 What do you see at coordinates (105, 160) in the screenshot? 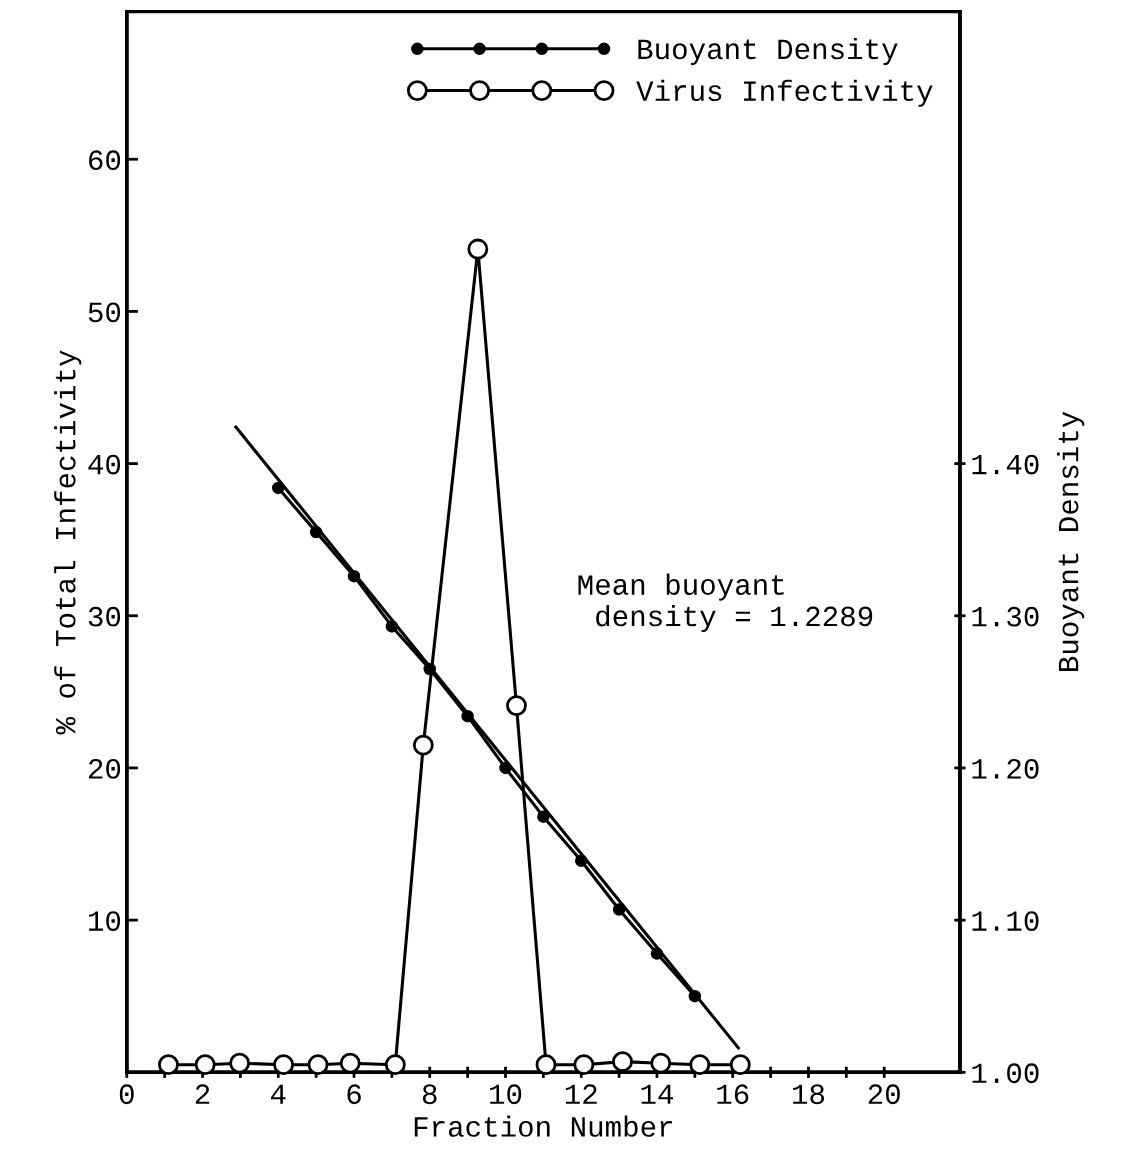
I see `y-tick-label: 60` at bounding box center [105, 160].